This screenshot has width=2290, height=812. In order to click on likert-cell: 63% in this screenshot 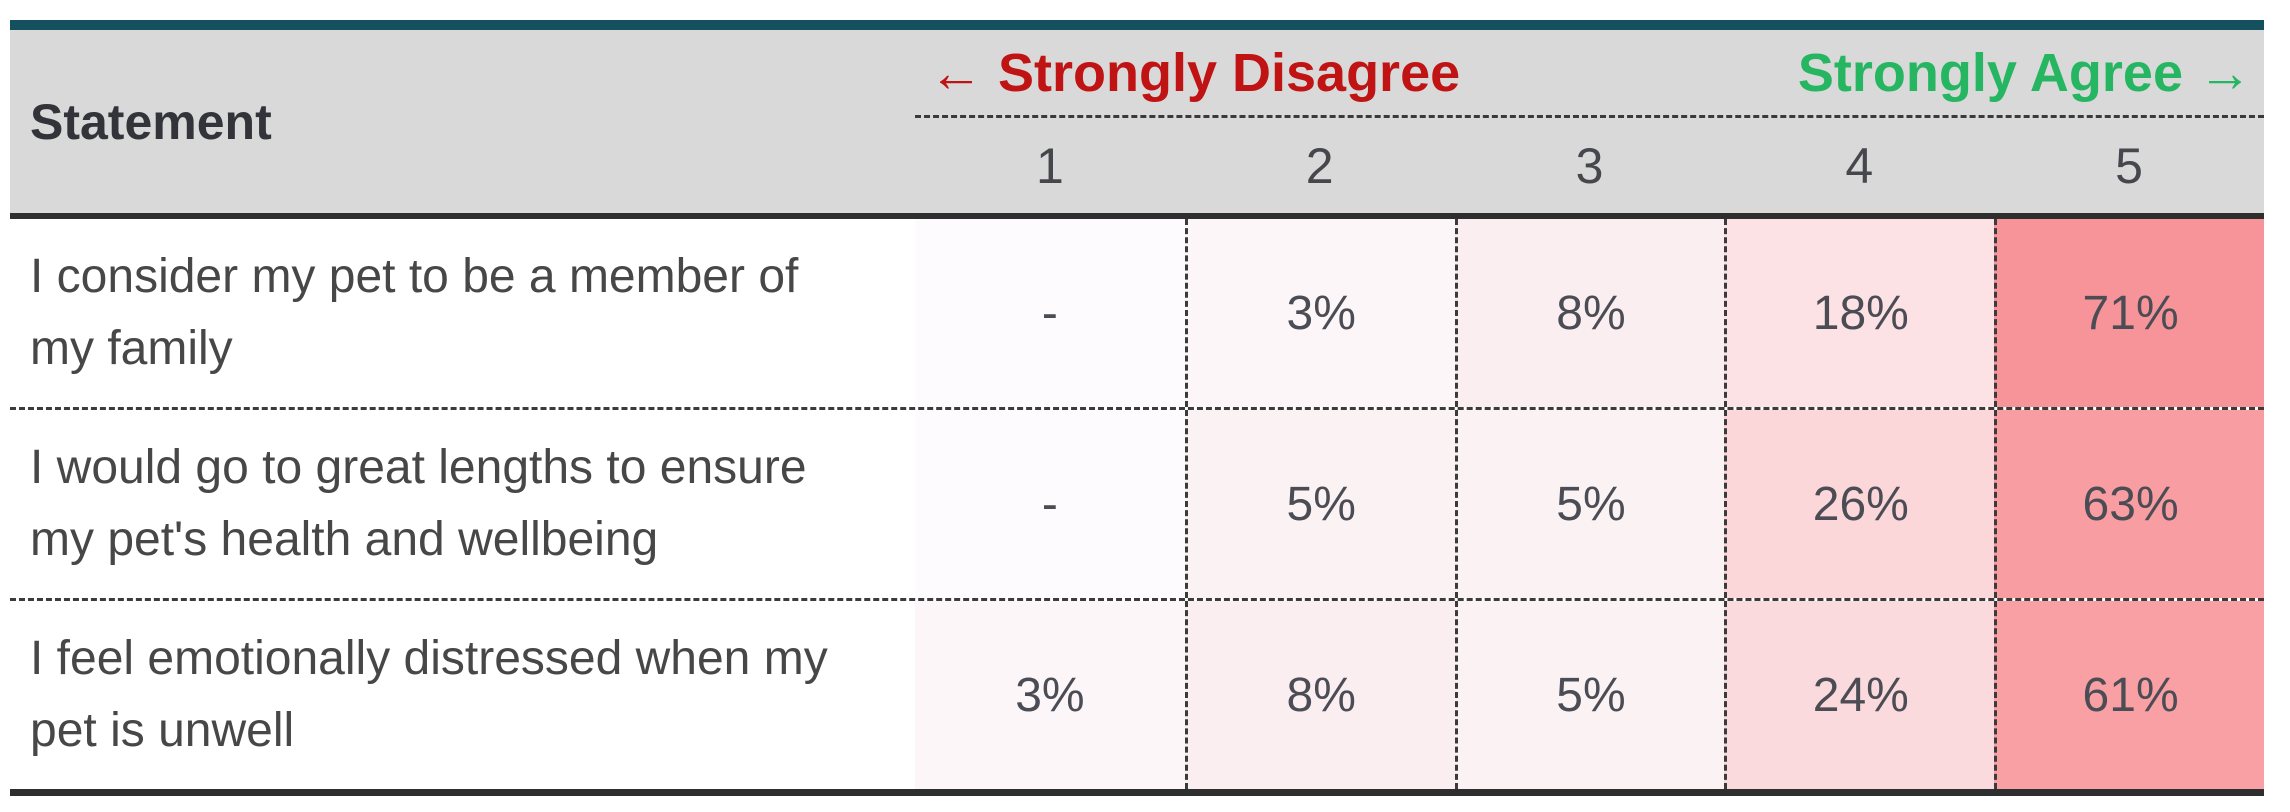, I will do `click(2129, 504)`.